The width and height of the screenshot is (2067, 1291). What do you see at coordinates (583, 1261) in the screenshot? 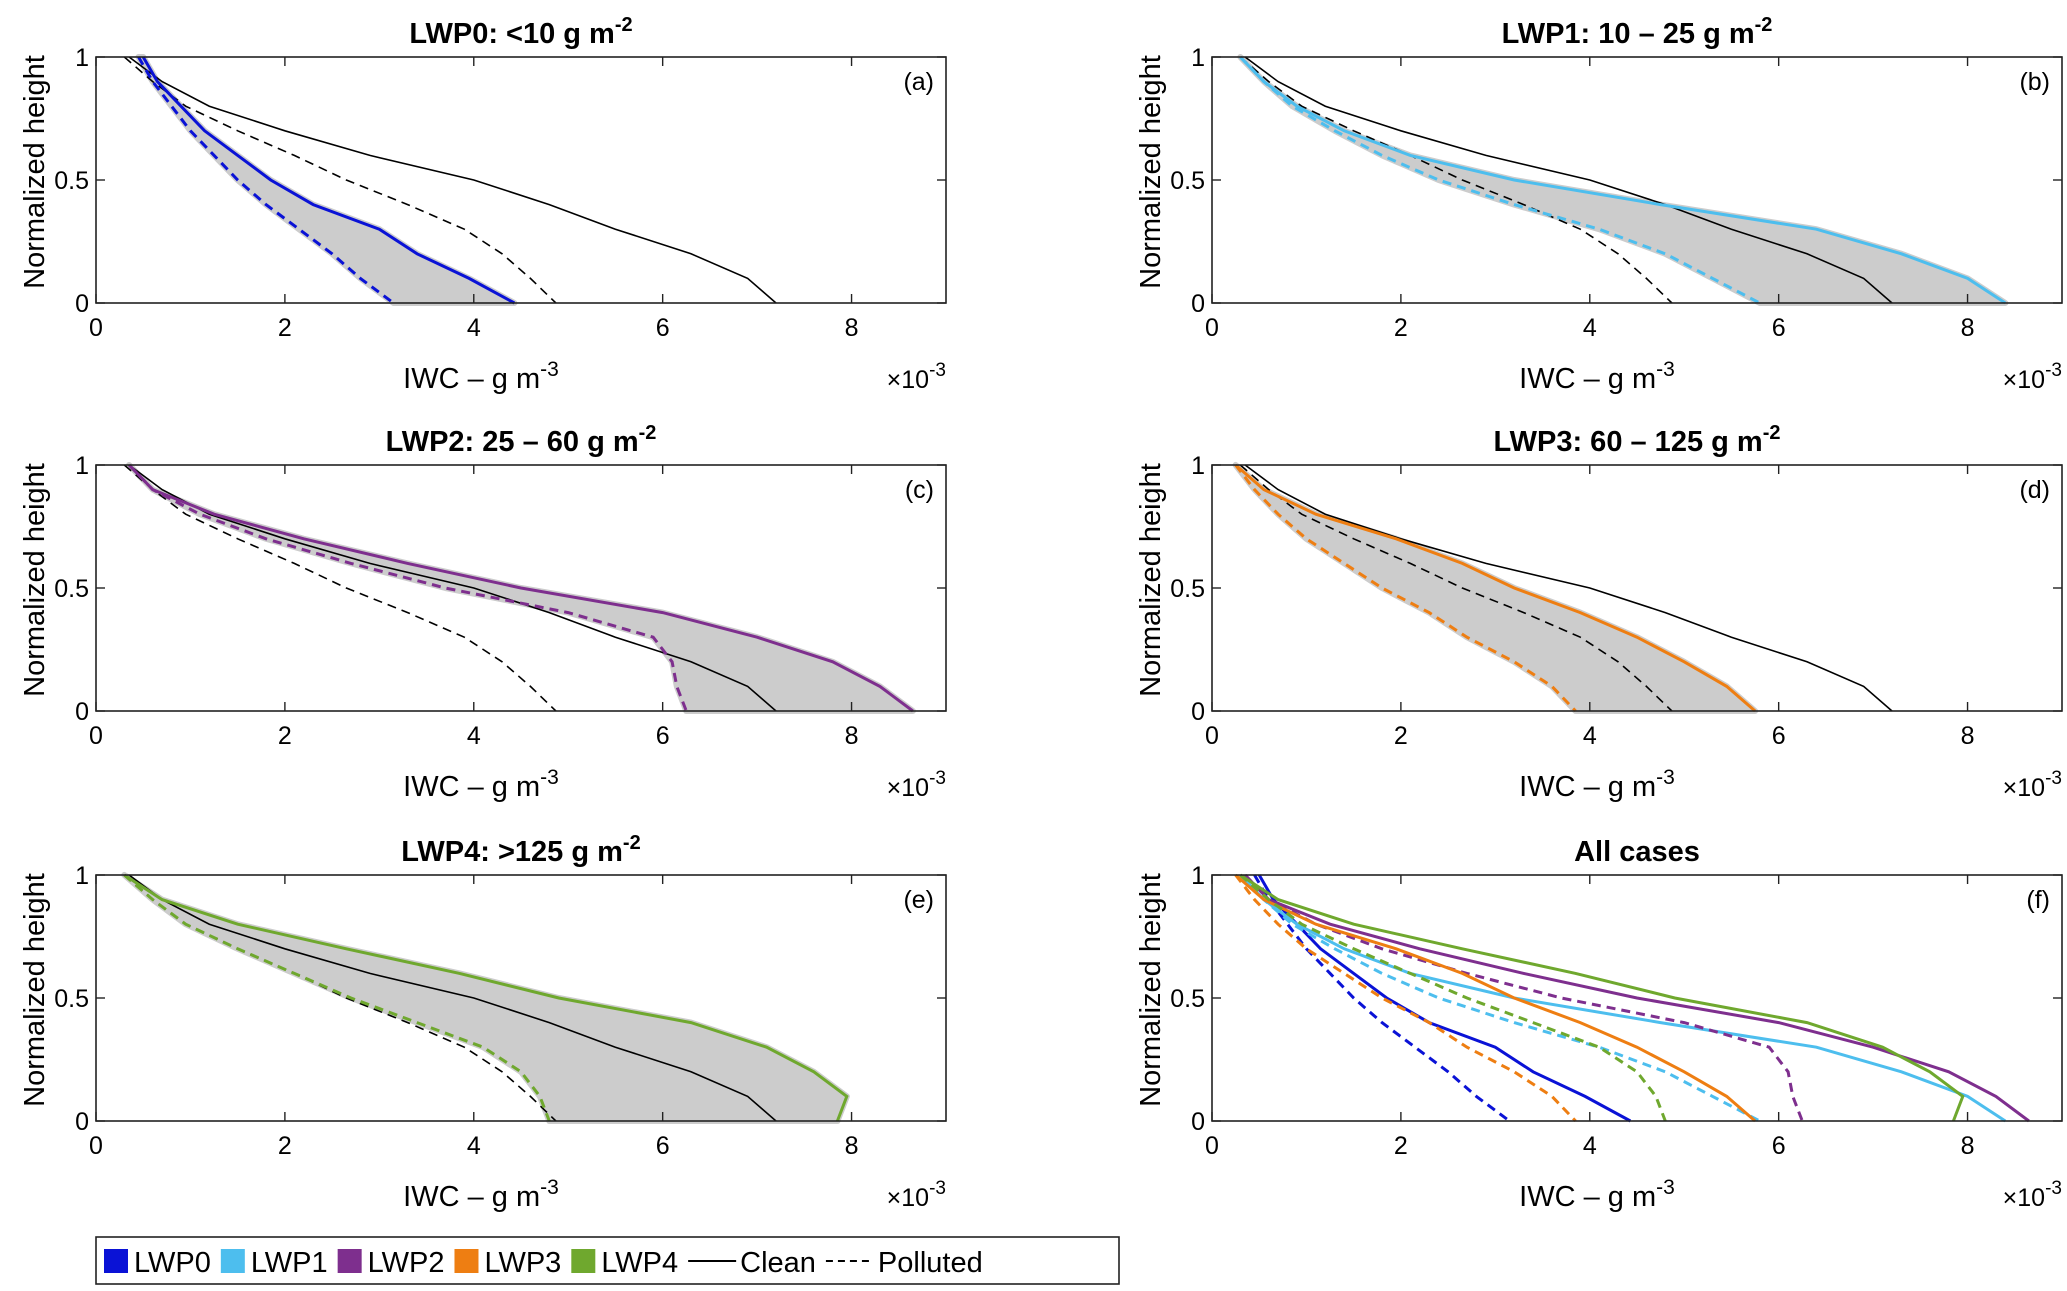
I see `legend-swatch-lwp4` at bounding box center [583, 1261].